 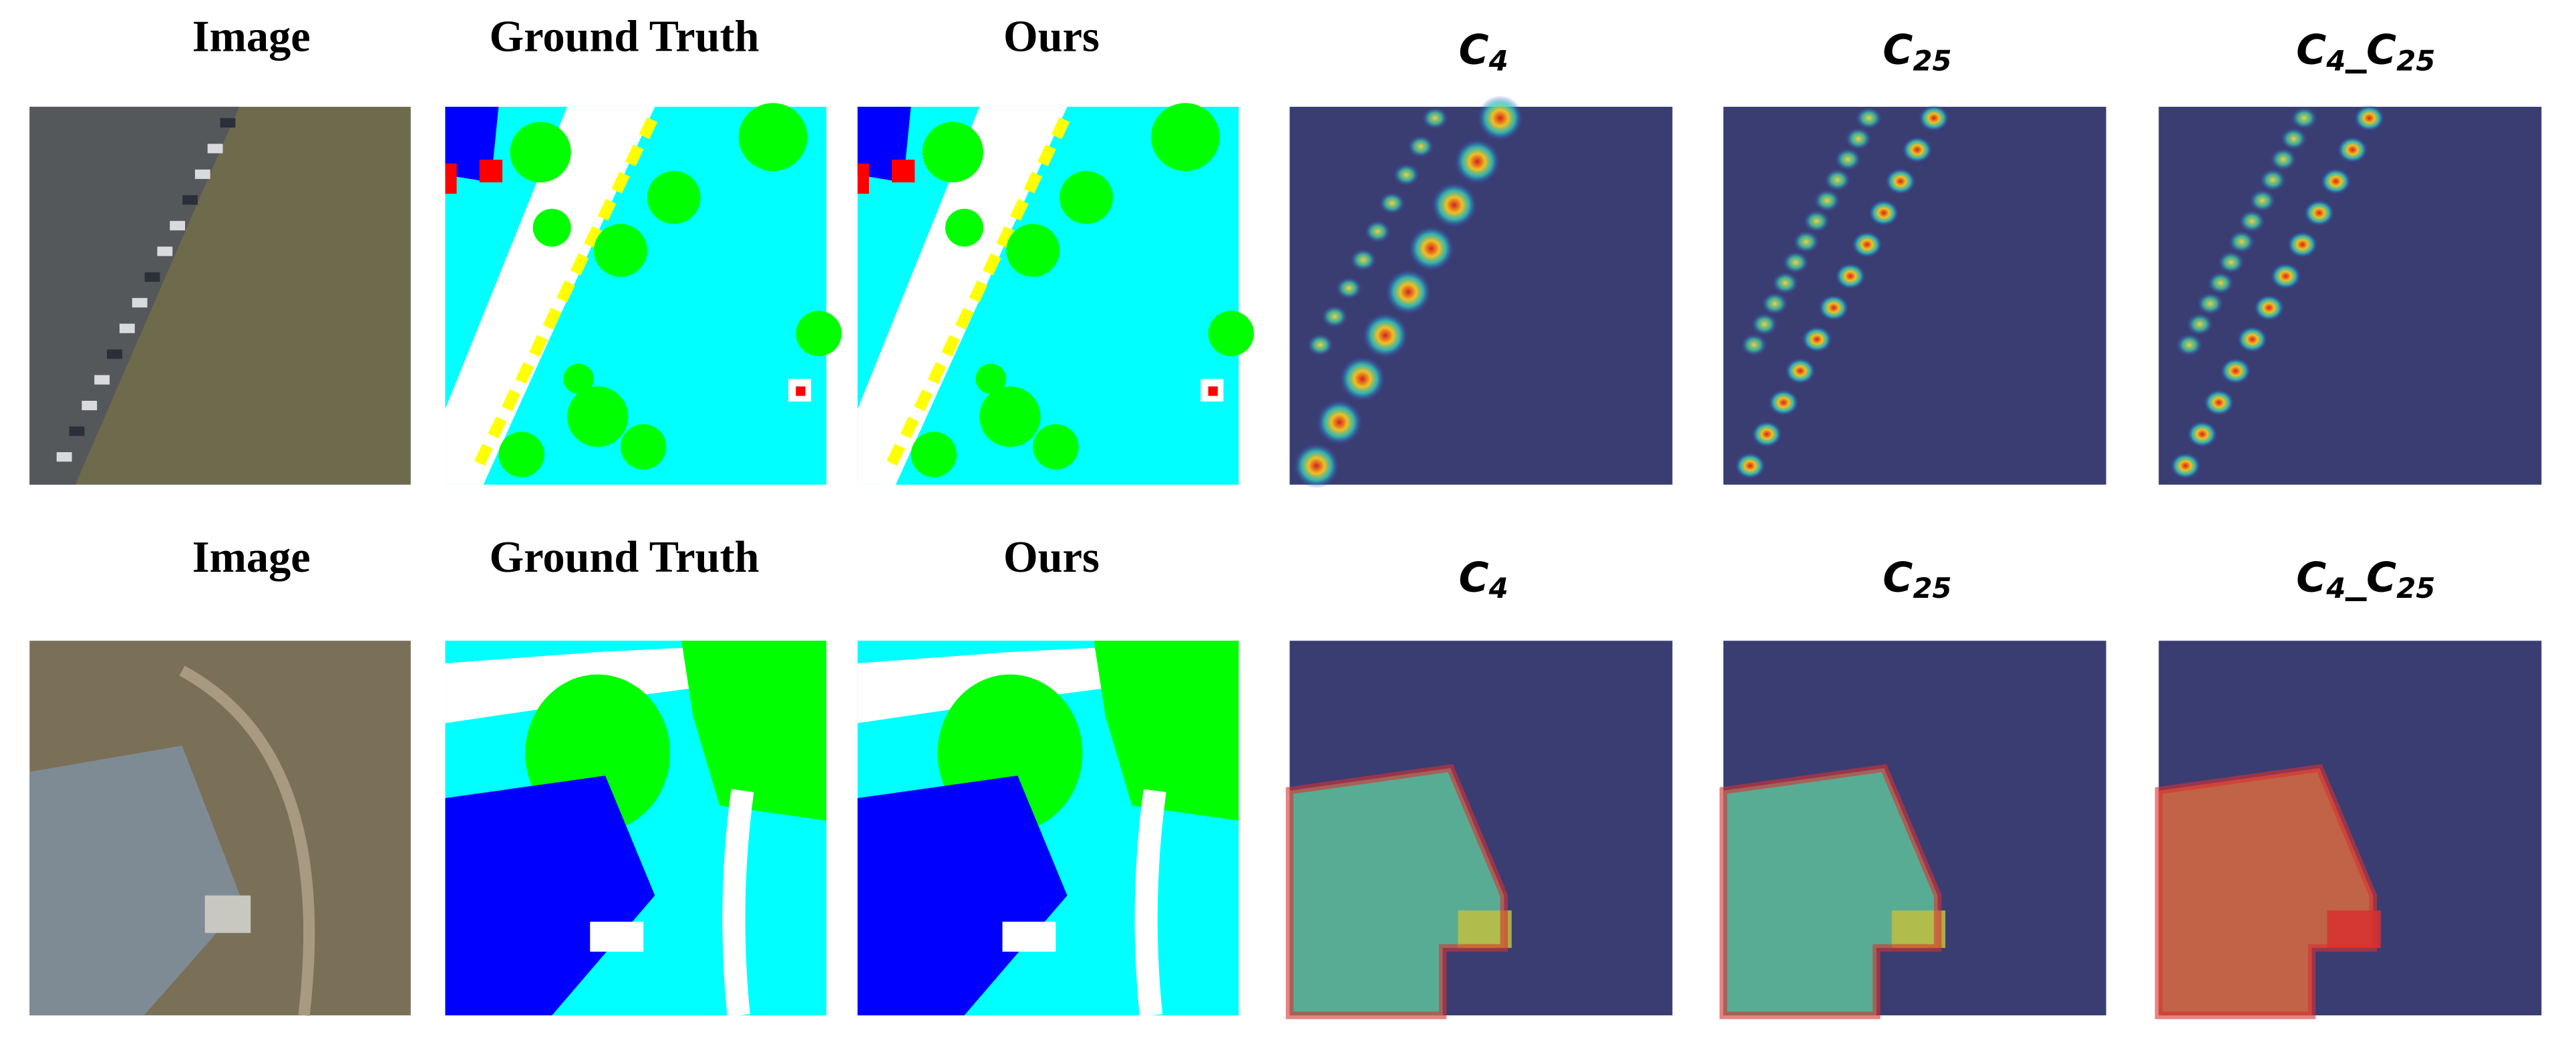 I want to click on title-part: _, so click(x=2356, y=50).